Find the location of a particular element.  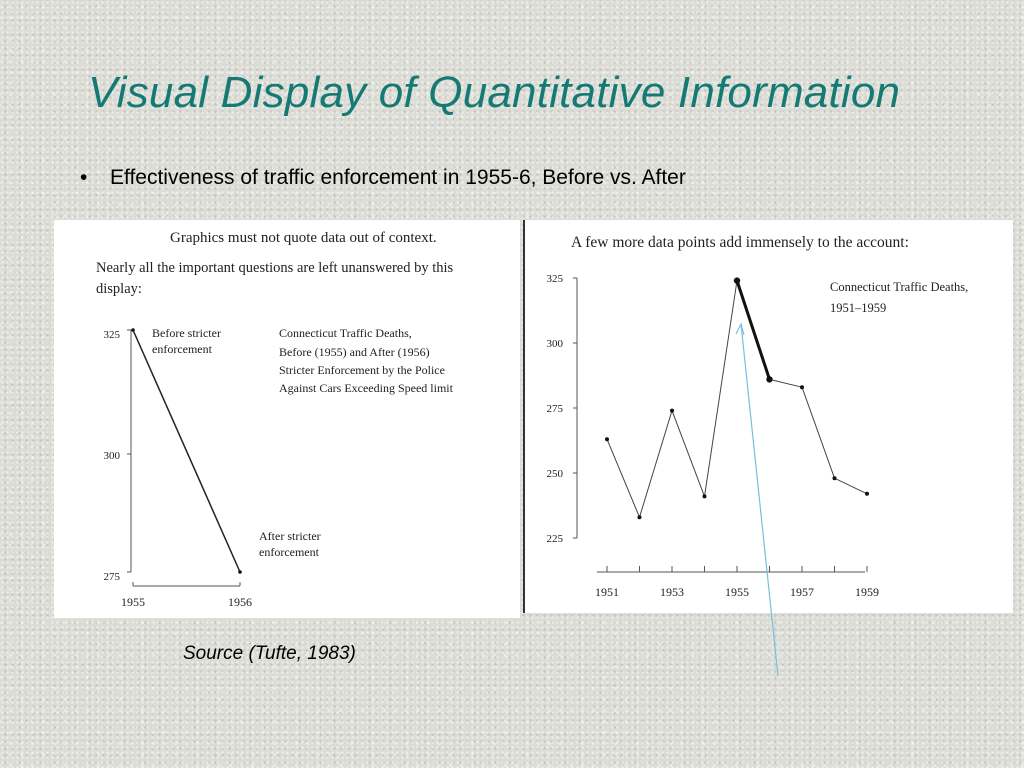

point-label-before-line1: Before stricter is located at coordinates (186, 333).